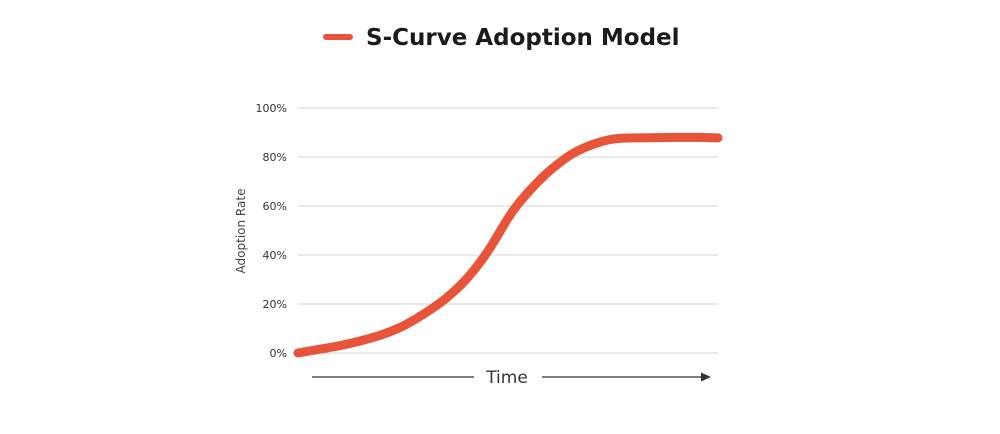 This screenshot has height=434, width=1000. I want to click on y-tick-label: 80%, so click(275, 157).